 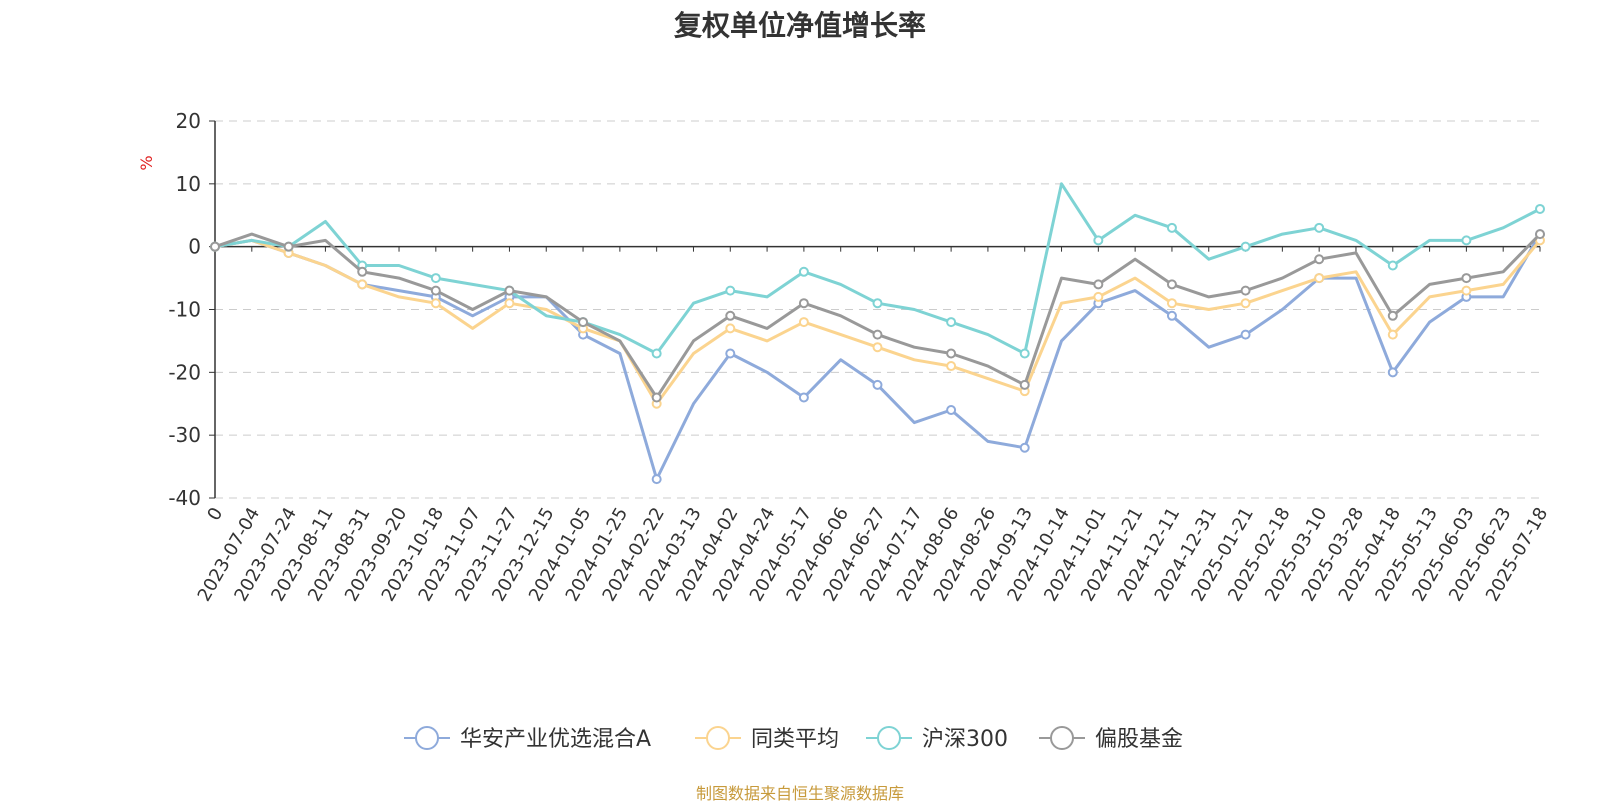 What do you see at coordinates (215, 514) in the screenshot?
I see `x-tick-label: 0` at bounding box center [215, 514].